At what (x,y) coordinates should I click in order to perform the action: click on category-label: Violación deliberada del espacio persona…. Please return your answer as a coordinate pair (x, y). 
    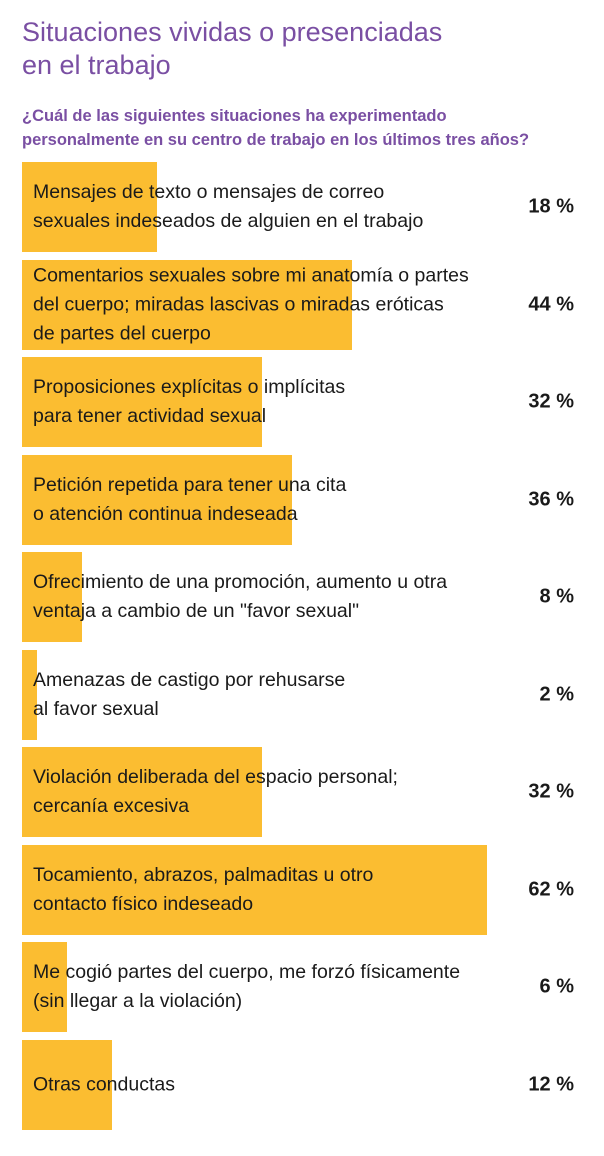
    Looking at the image, I should click on (215, 791).